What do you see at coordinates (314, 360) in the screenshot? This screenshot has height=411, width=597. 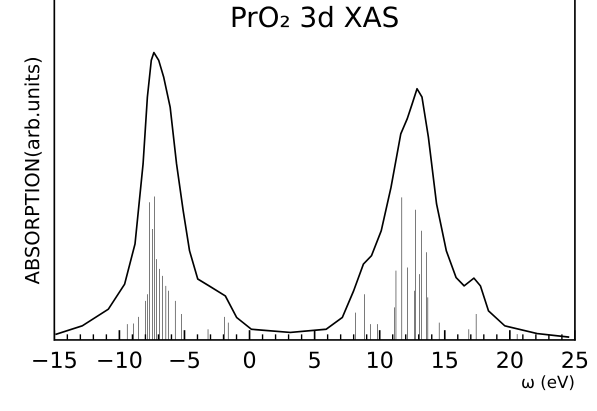 I see `x-tick-label: 5` at bounding box center [314, 360].